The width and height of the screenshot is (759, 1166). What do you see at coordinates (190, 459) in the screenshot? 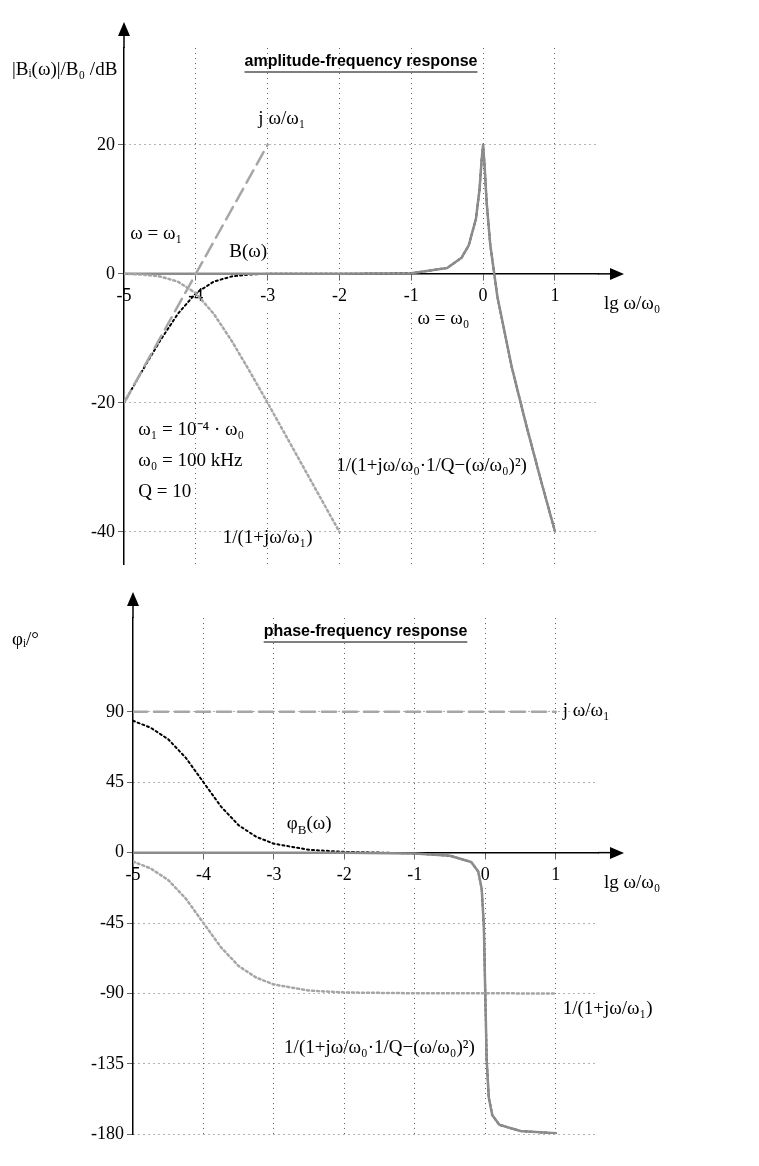
I see `annotation: ω₀ = 100 kHz` at bounding box center [190, 459].